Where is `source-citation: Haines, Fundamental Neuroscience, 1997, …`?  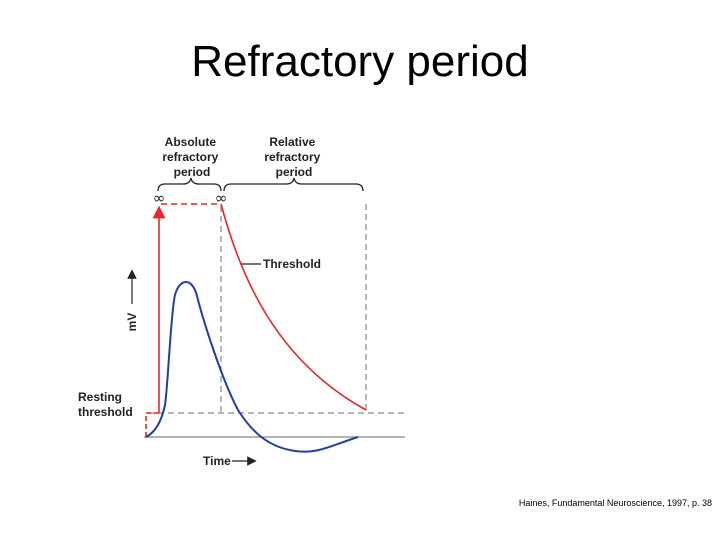
source-citation: Haines, Fundamental Neuroscience, 1997, … is located at coordinates (615, 503).